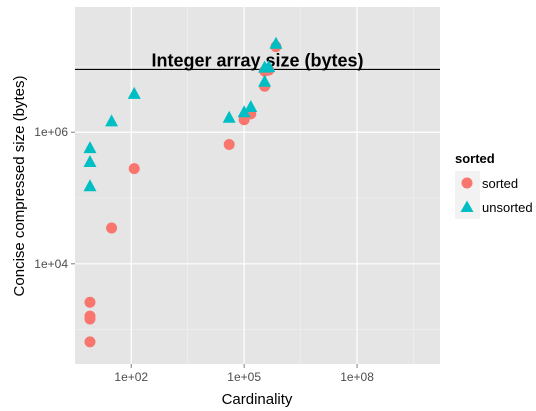  Describe the element at coordinates (467, 206) in the screenshot. I see `legend-unsorted-marker` at that location.